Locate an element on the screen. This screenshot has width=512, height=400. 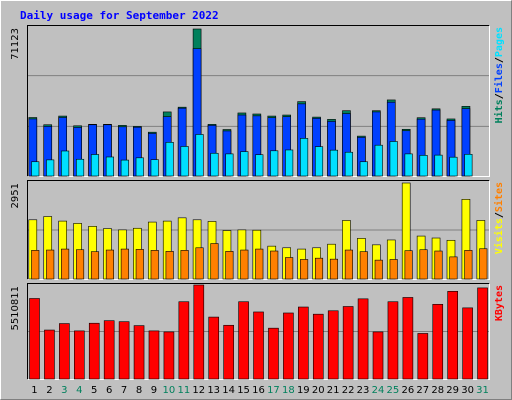
day-label: 14 is located at coordinates (228, 390).